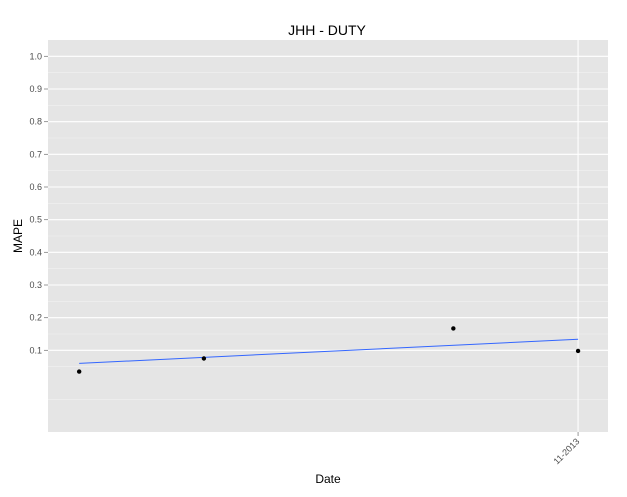  Describe the element at coordinates (35, 89) in the screenshot. I see `y-tick-label: 0.9` at that location.